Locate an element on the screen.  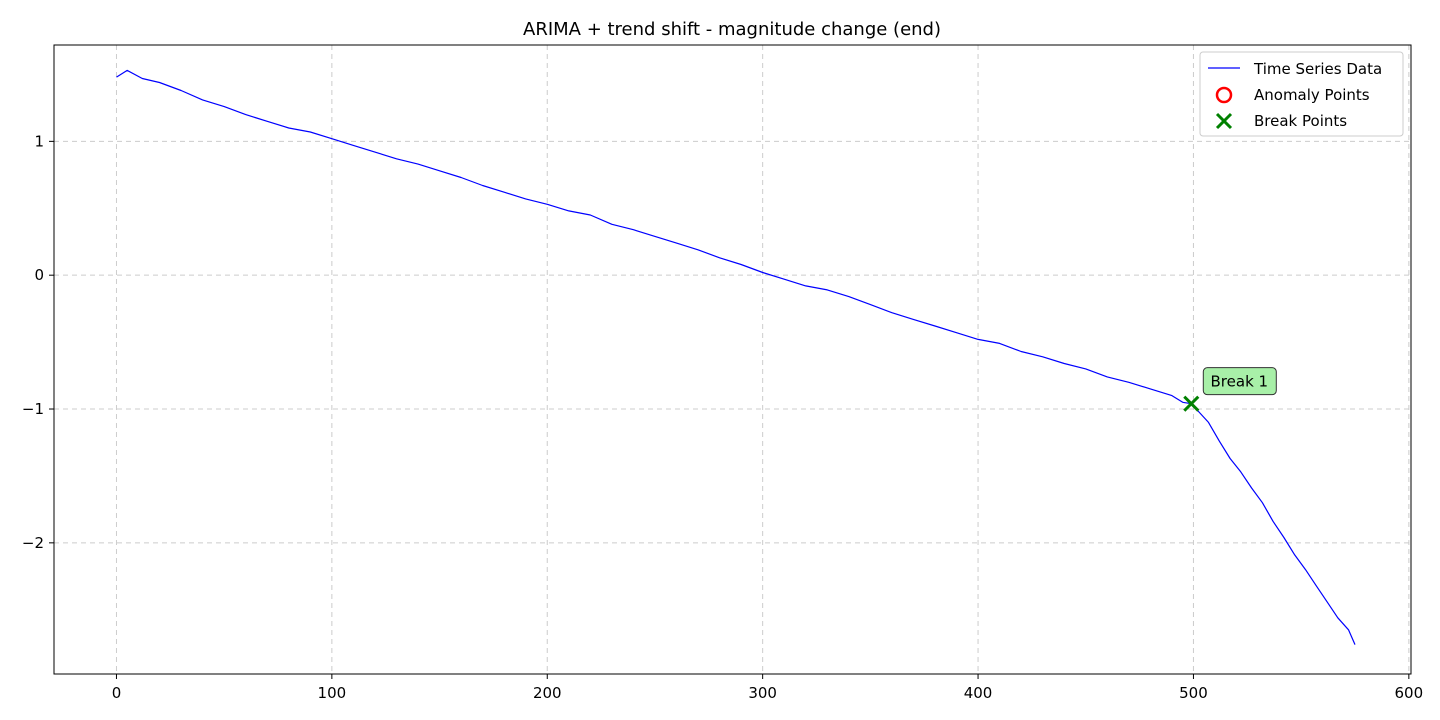
legend-box is located at coordinates (1301, 94).